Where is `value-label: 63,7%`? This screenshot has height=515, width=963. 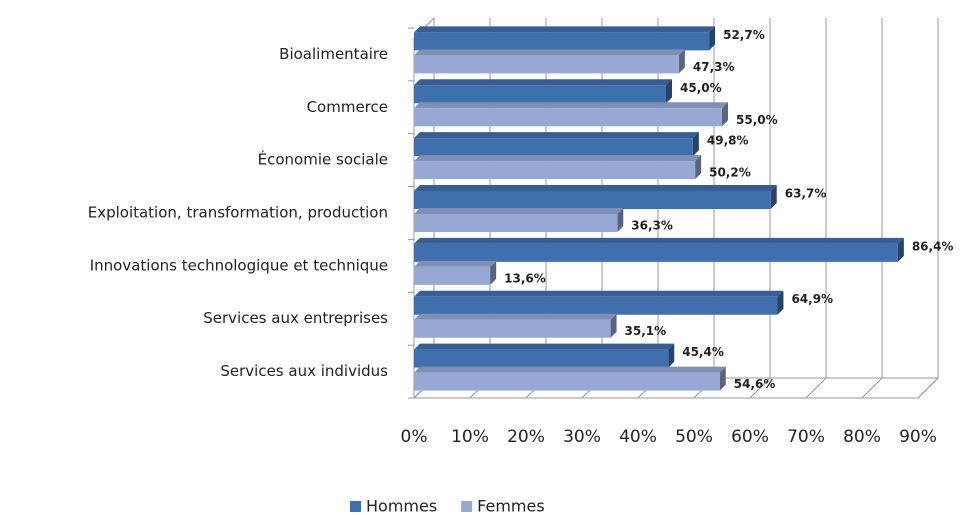
value-label: 63,7% is located at coordinates (806, 194).